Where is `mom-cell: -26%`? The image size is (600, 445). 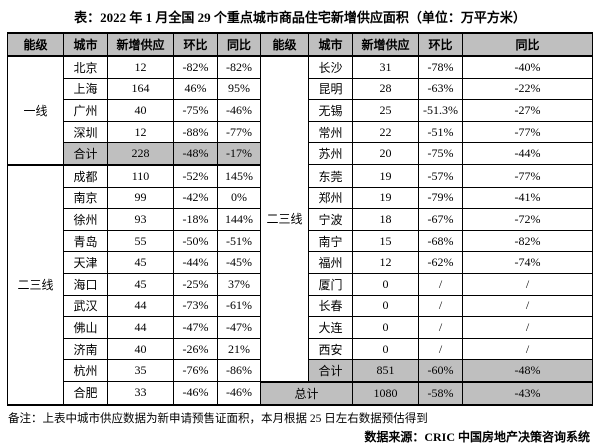
mom-cell: -26% is located at coordinates (195, 349).